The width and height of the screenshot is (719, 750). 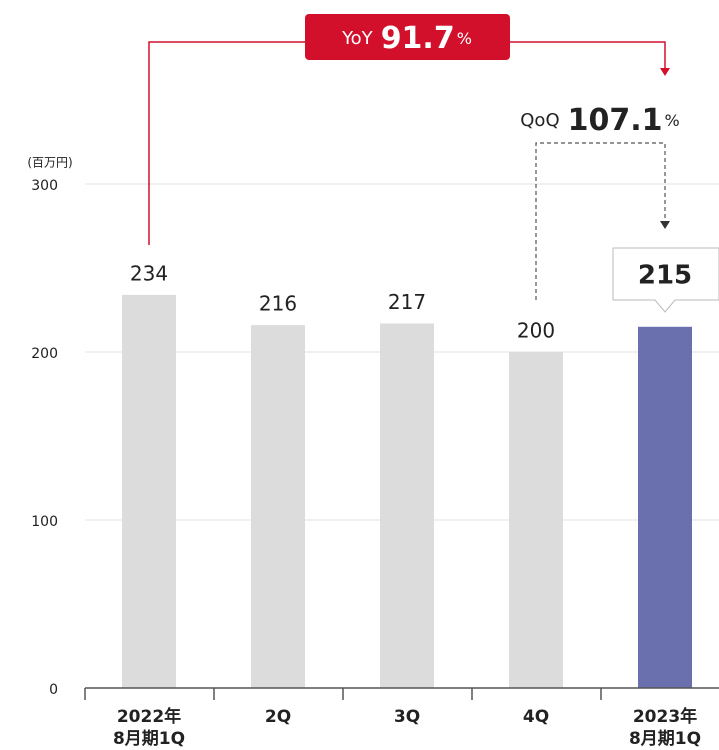 What do you see at coordinates (407, 302) in the screenshot?
I see `value-label: 217` at bounding box center [407, 302].